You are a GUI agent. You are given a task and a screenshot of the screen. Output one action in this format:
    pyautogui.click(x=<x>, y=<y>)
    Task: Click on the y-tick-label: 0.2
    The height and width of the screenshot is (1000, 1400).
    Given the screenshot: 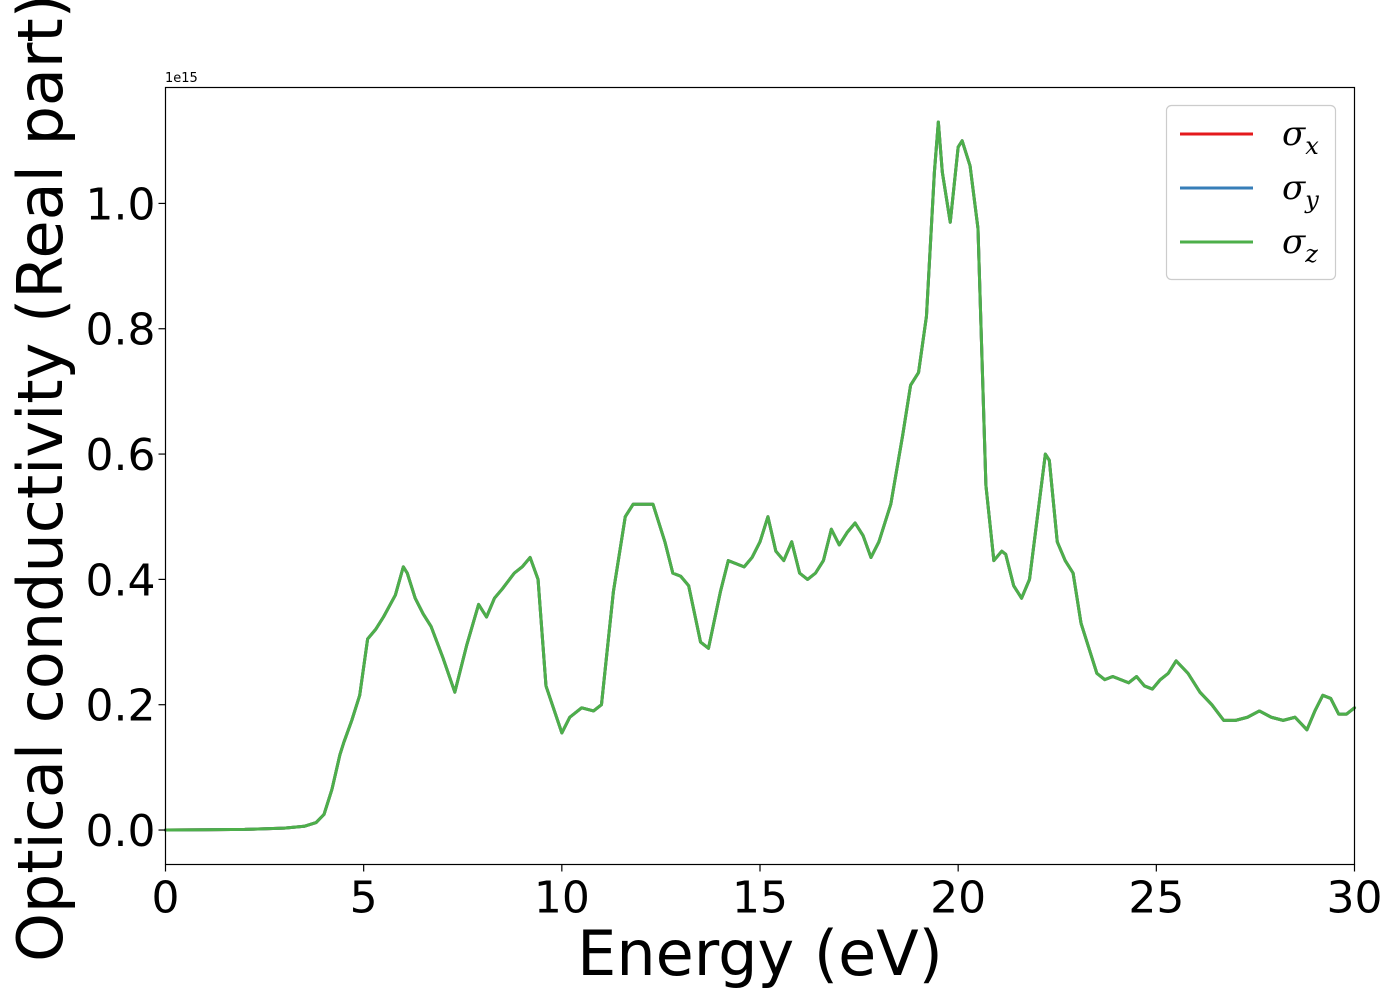 What is the action you would take?
    pyautogui.click(x=121, y=706)
    